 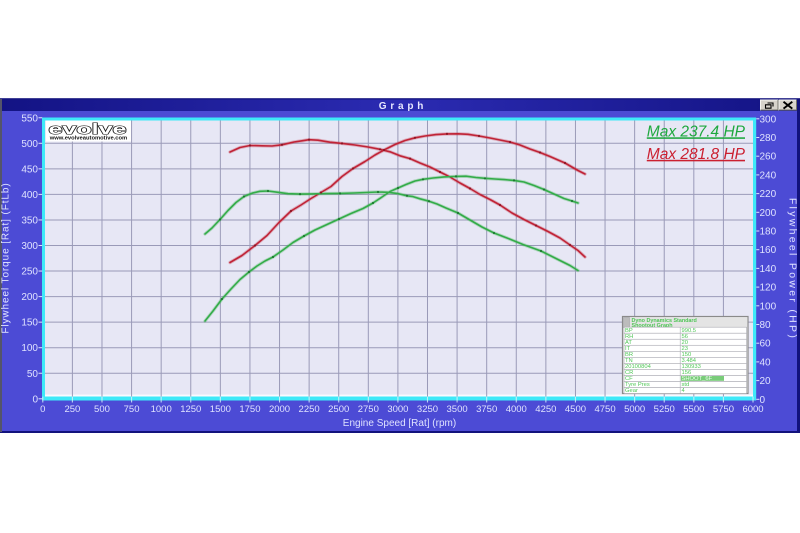 I want to click on svg-text: 5500, so click(x=693, y=409).